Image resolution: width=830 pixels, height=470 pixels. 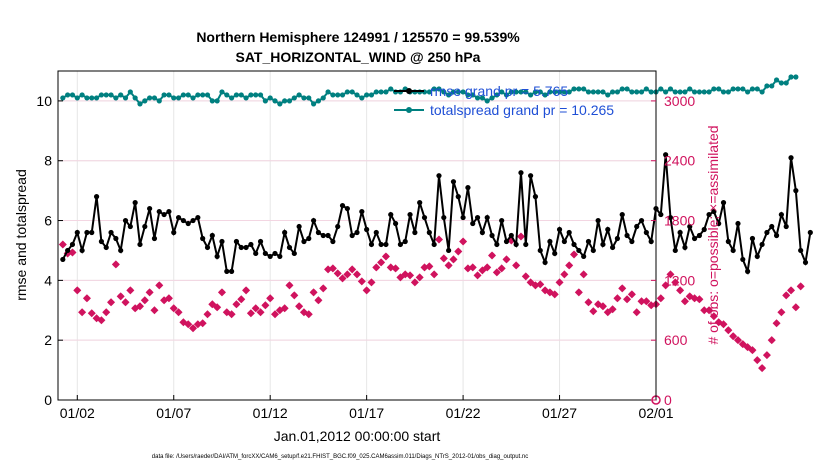 What do you see at coordinates (676, 340) in the screenshot?
I see `y-tick-label-right: 600` at bounding box center [676, 340].